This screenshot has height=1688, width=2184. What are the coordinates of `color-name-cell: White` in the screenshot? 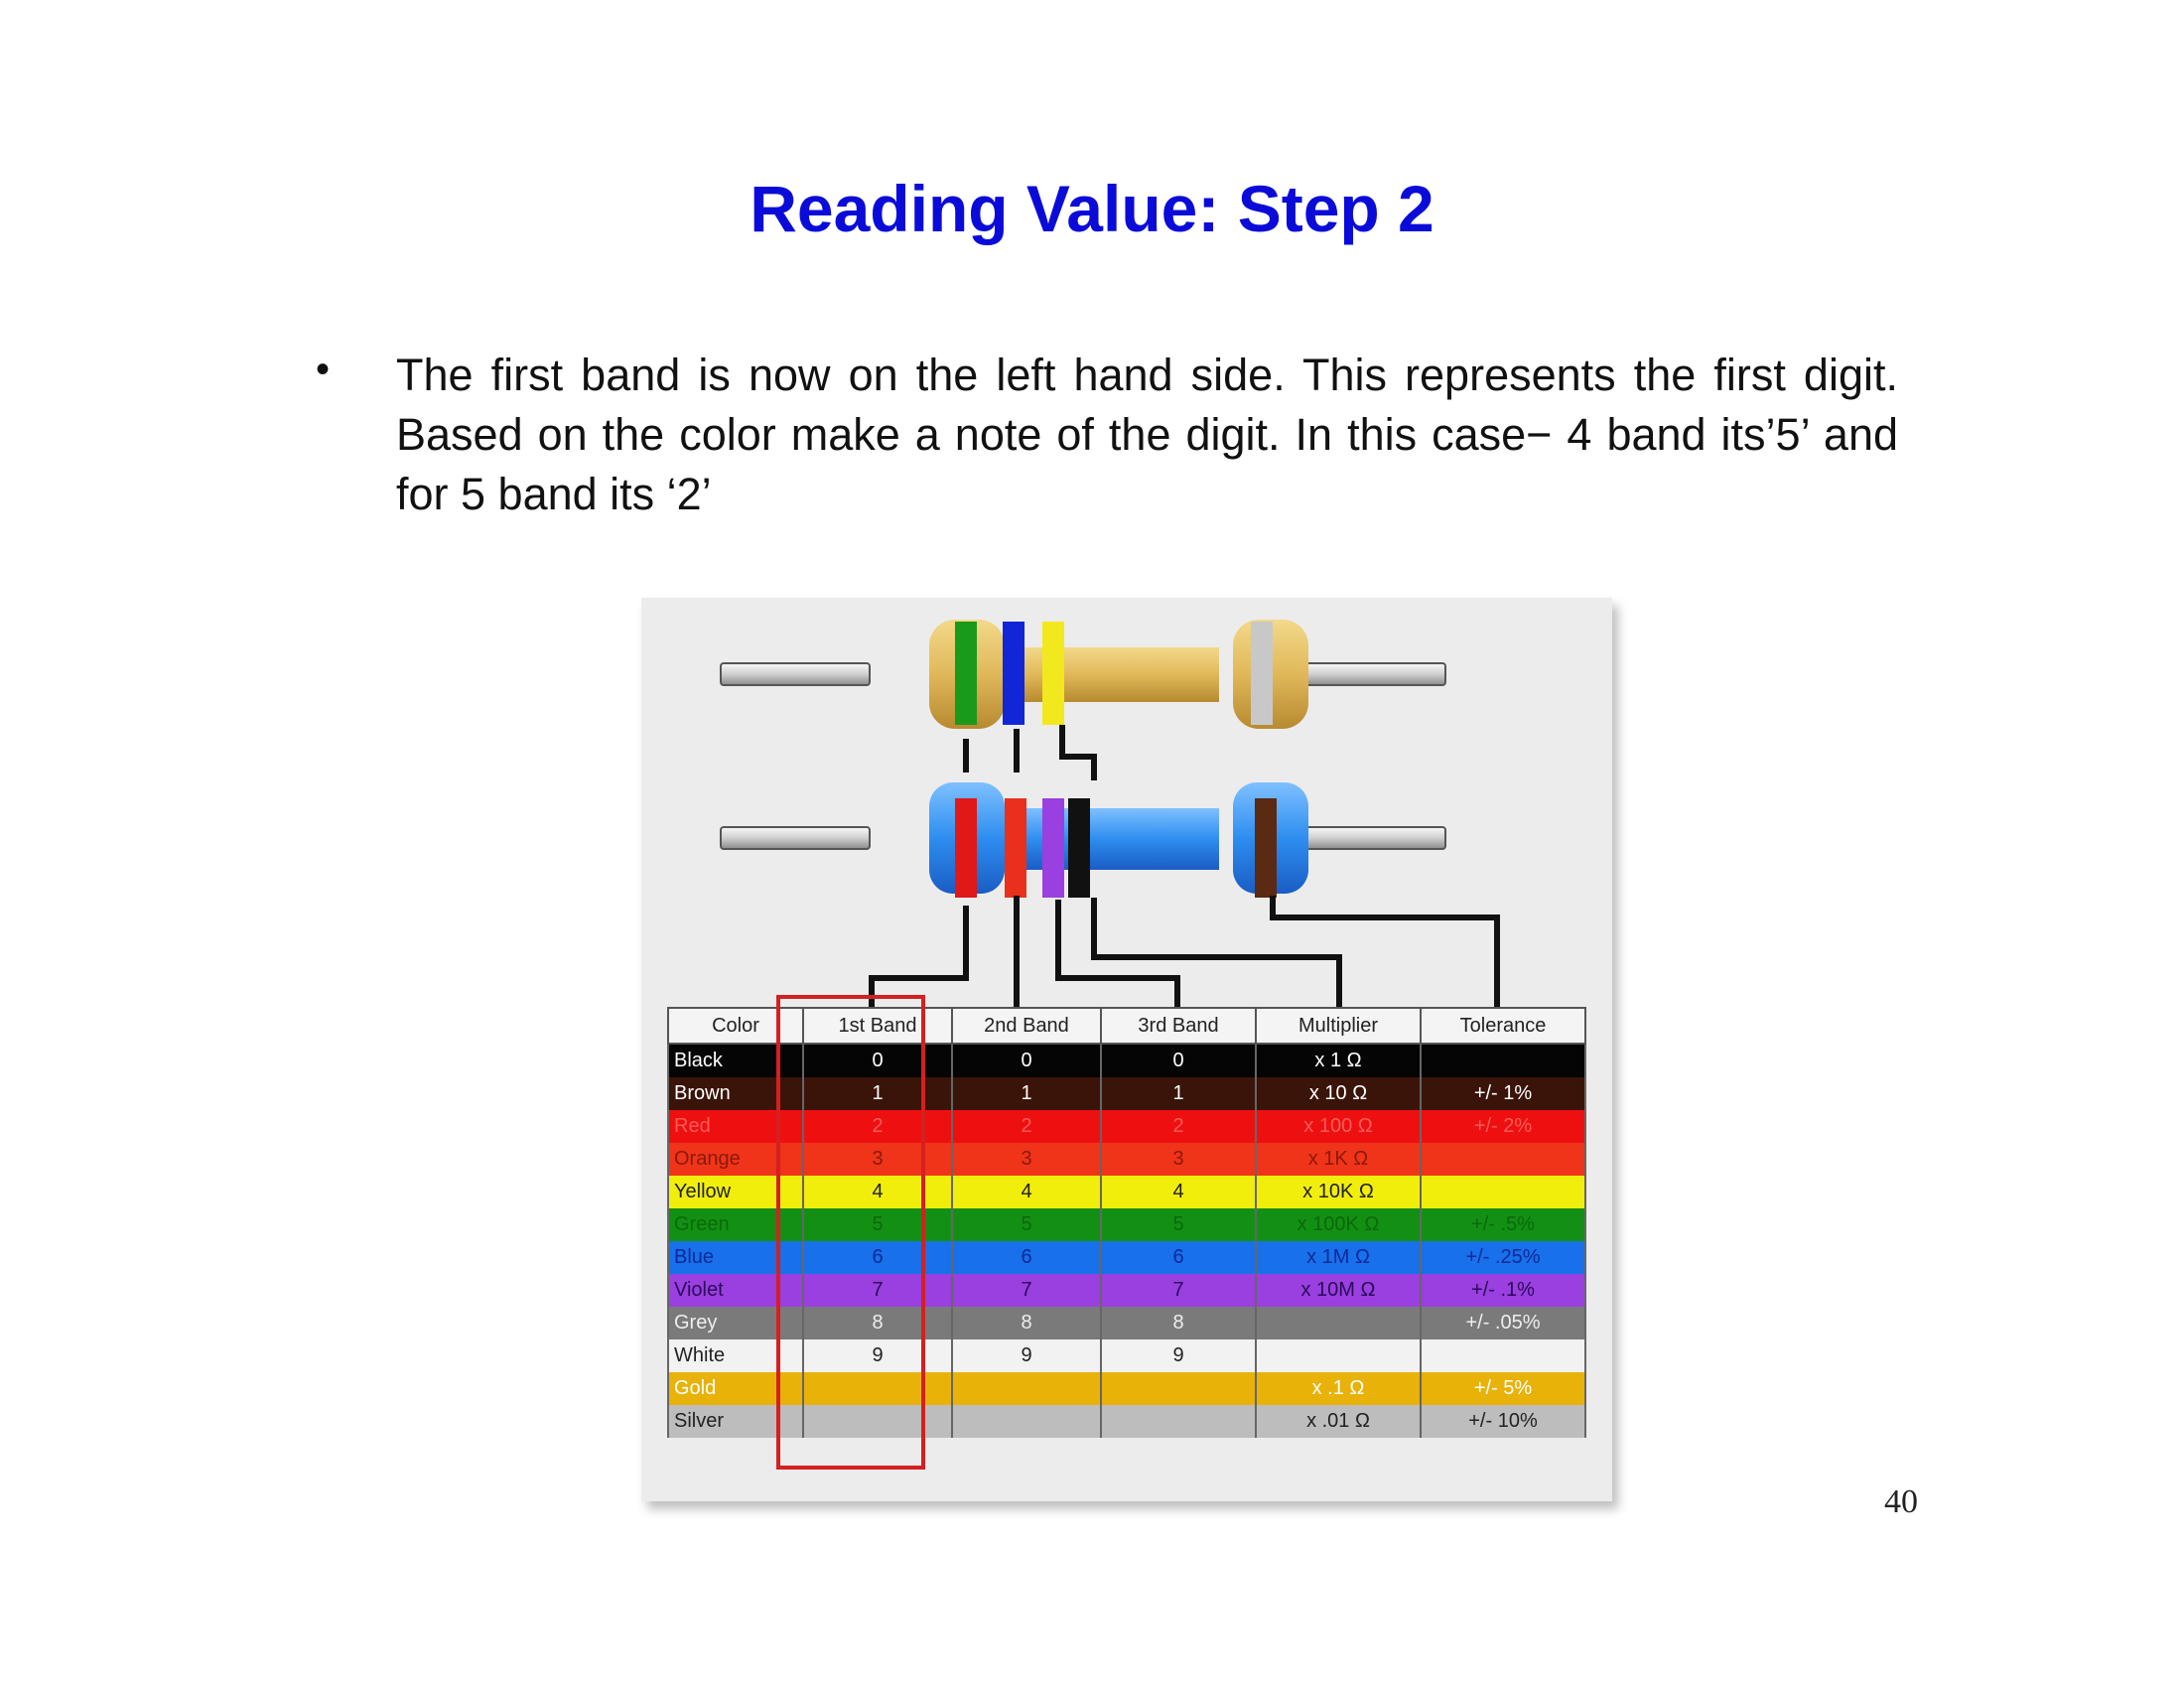 It's located at (735, 1355).